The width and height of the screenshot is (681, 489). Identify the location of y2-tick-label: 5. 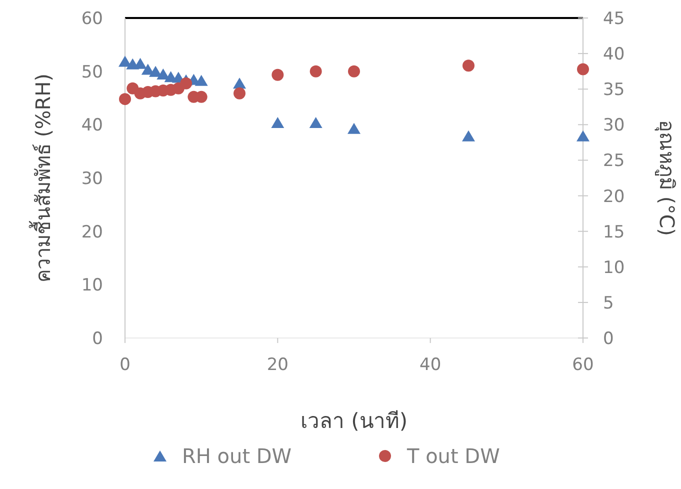
(608, 303).